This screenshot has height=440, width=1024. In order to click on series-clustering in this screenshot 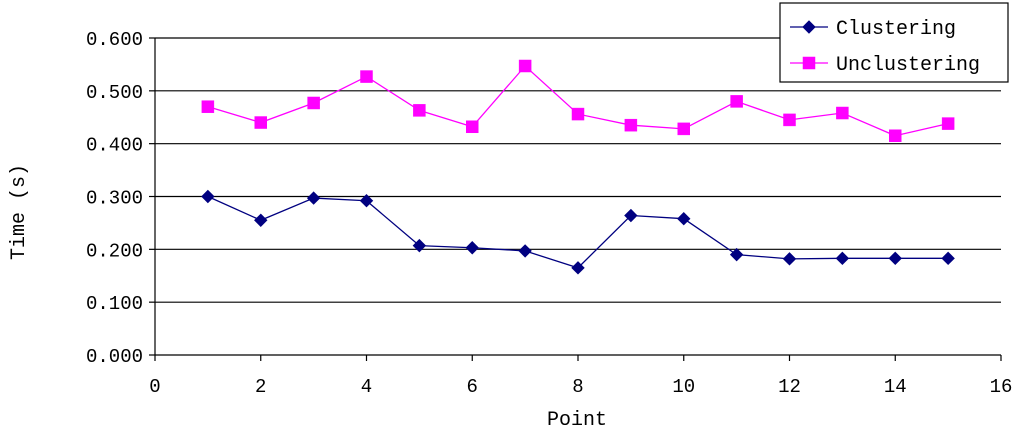, I will do `click(578, 232)`.